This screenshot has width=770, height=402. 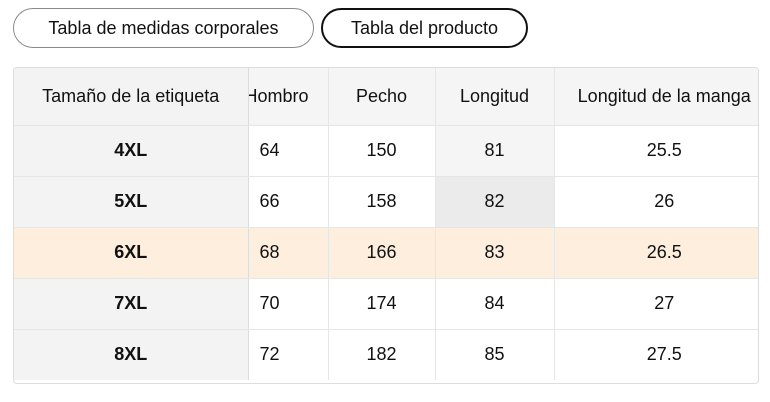 What do you see at coordinates (656, 151) in the screenshot?
I see `sleeve-length-cell: 25.5` at bounding box center [656, 151].